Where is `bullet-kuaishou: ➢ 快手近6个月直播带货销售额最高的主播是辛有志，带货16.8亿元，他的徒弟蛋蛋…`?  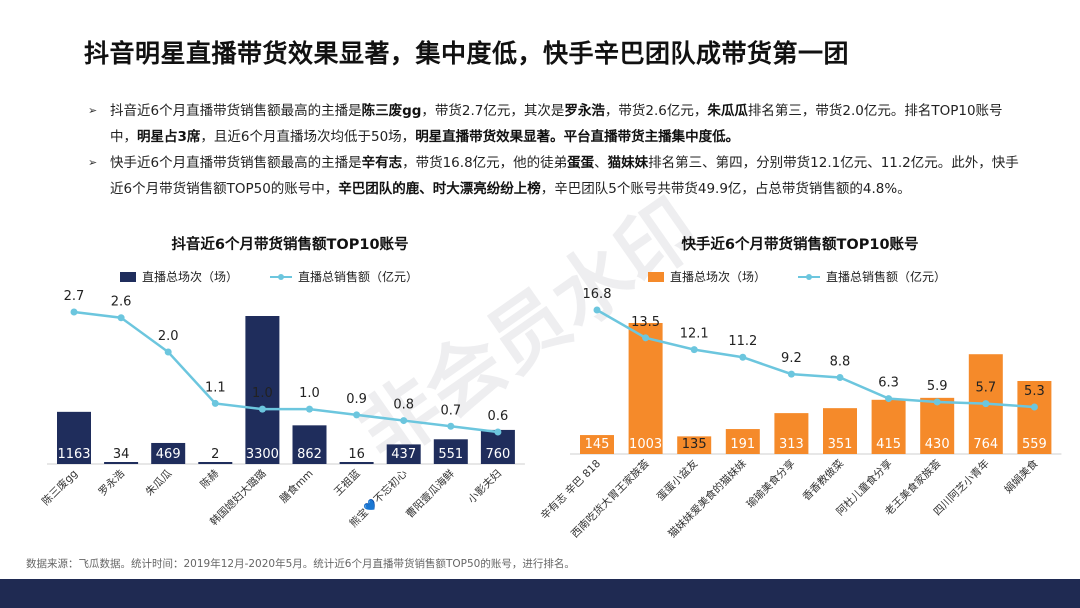 bullet-kuaishou: ➢ 快手近6个月直播带货销售额最高的主播是辛有志，带货16.8亿元，他的徒弟蛋蛋… is located at coordinates (558, 176).